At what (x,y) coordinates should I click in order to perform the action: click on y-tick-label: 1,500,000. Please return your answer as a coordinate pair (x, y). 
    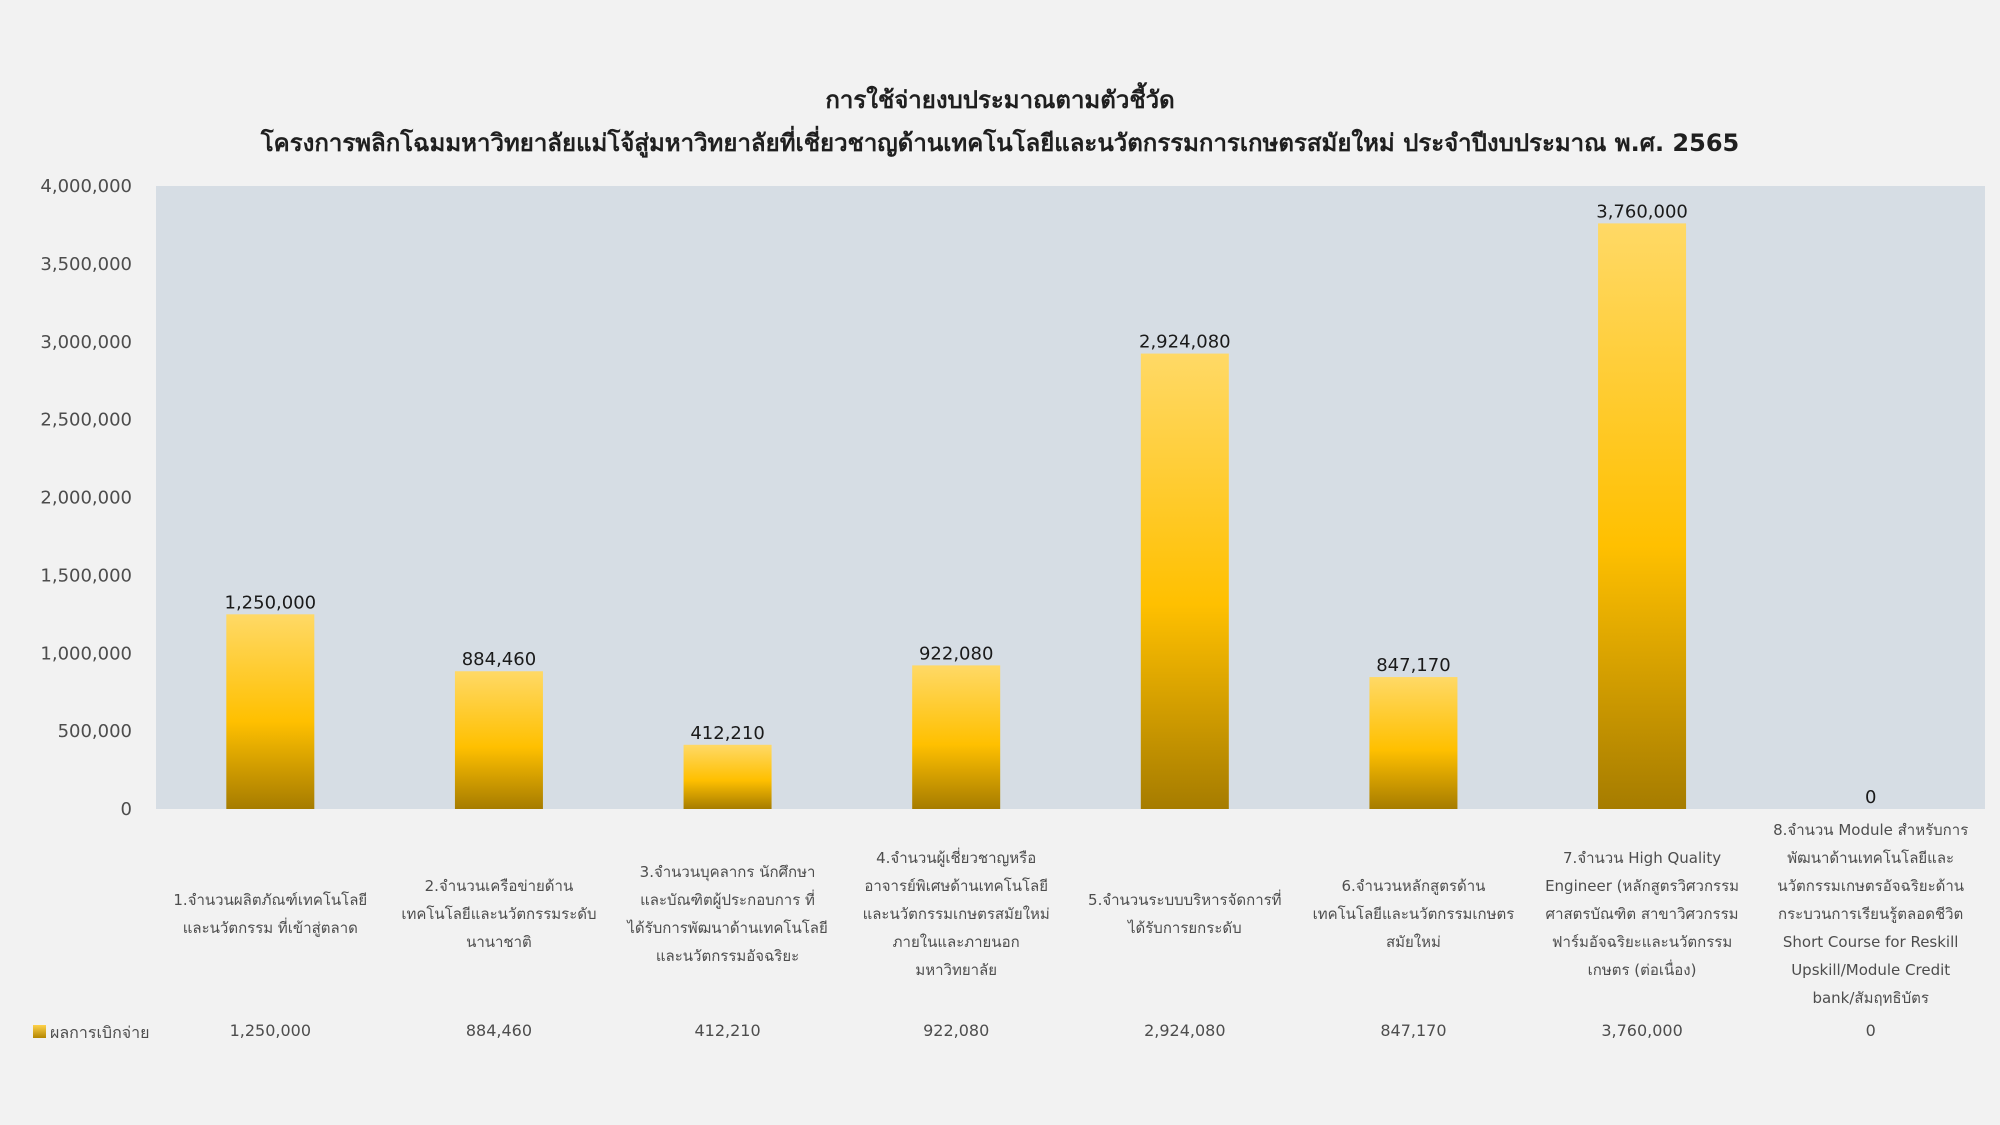
    Looking at the image, I should click on (86, 575).